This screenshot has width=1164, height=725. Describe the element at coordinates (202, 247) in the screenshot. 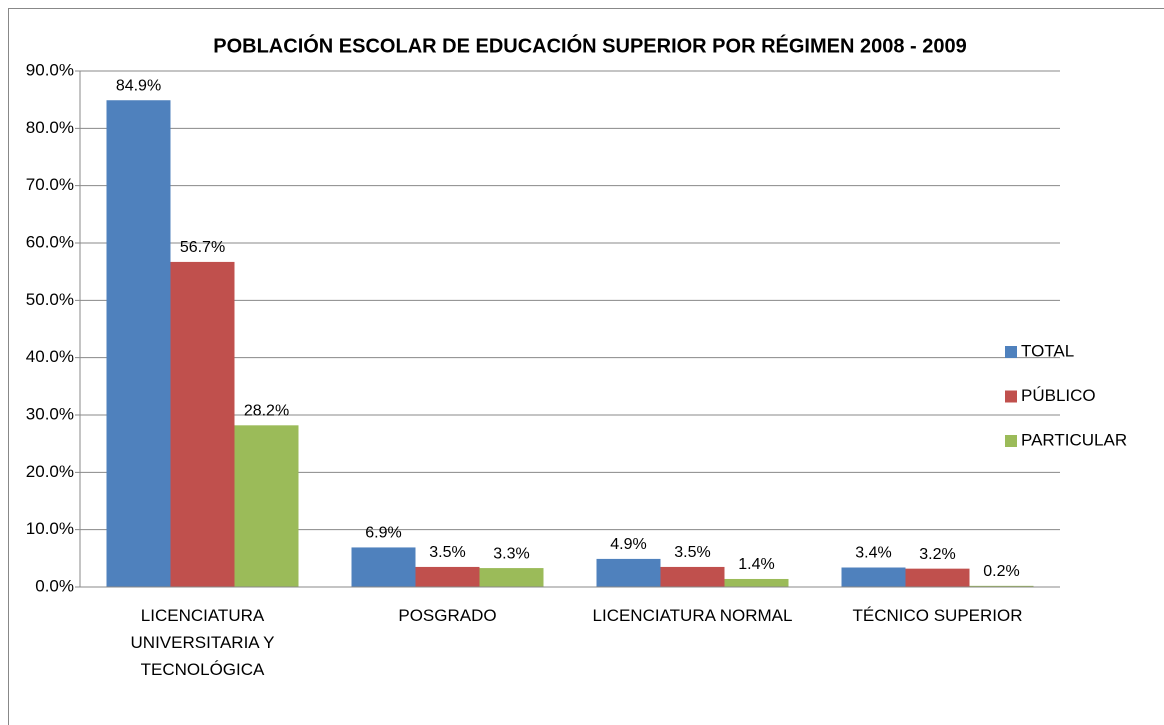

I see `value-label: 56.7%` at that location.